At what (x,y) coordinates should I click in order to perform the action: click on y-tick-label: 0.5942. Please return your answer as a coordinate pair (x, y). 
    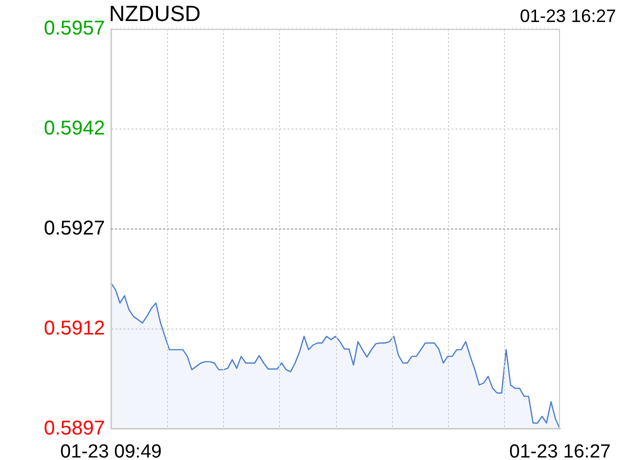
    Looking at the image, I should click on (74, 129).